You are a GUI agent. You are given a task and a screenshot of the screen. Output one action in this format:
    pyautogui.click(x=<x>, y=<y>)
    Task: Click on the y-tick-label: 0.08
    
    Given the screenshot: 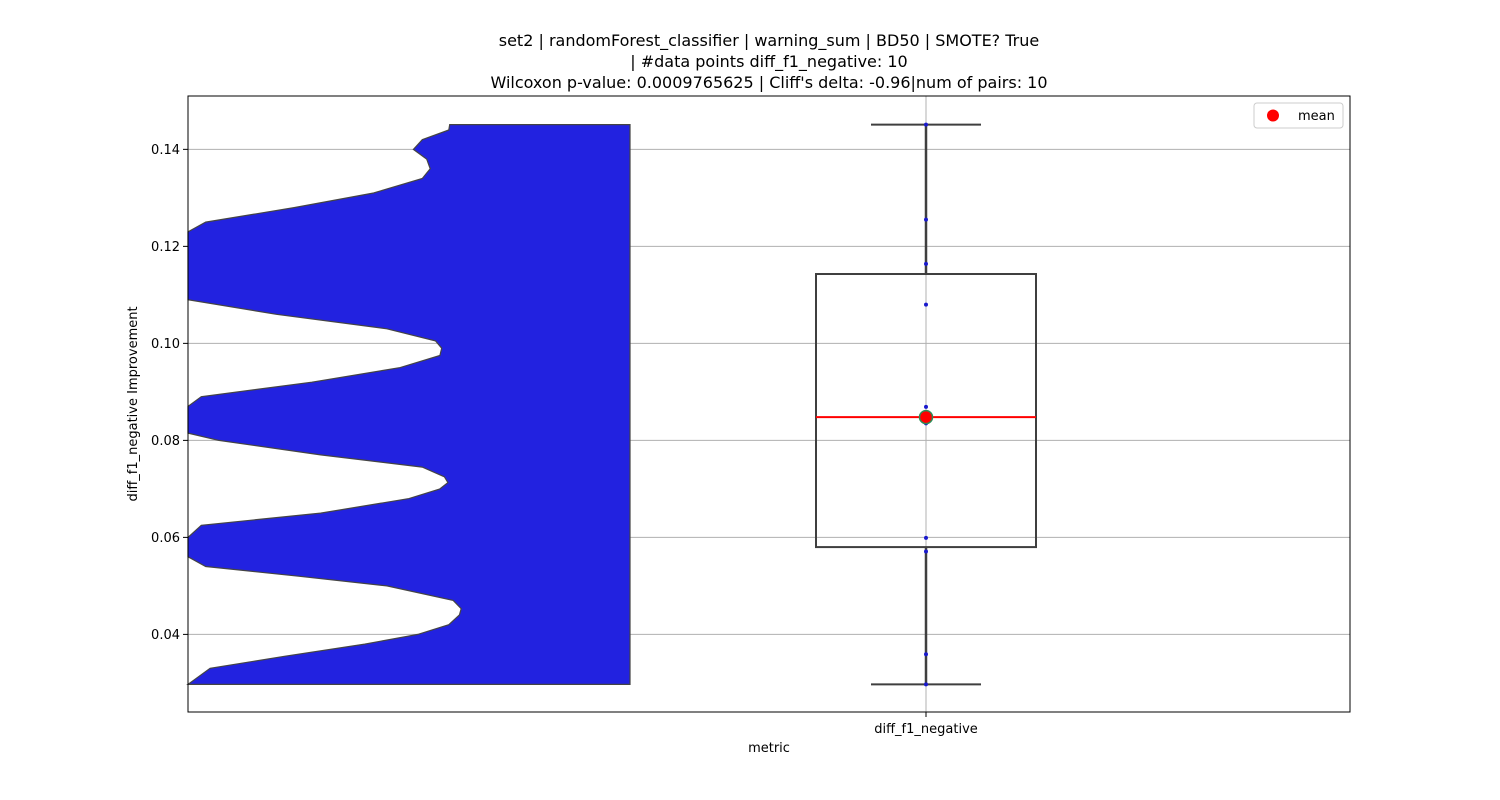 What is the action you would take?
    pyautogui.click(x=165, y=441)
    